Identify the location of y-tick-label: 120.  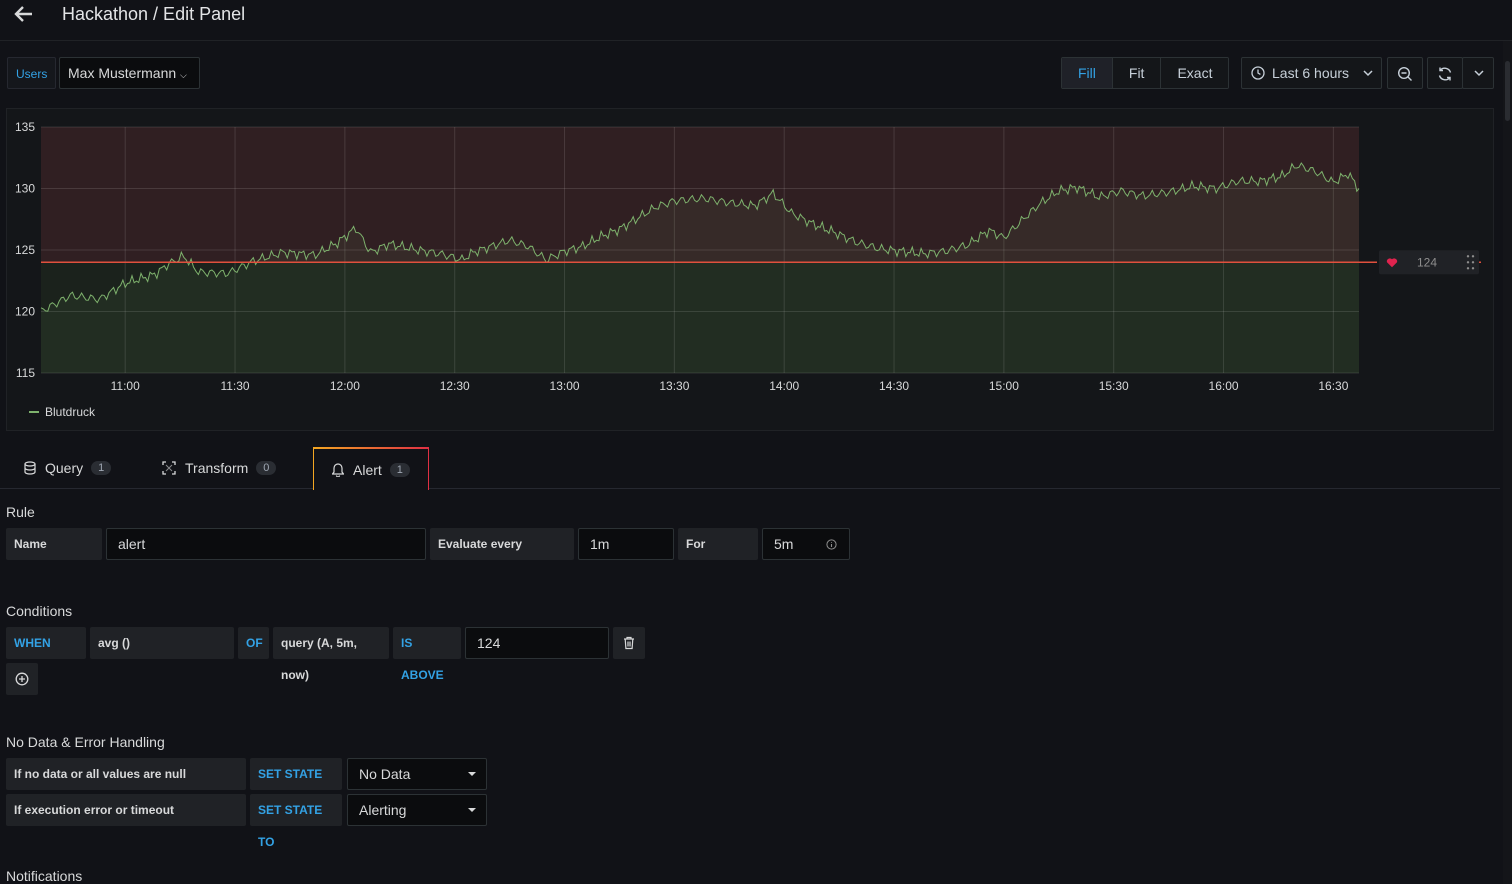
(25, 312).